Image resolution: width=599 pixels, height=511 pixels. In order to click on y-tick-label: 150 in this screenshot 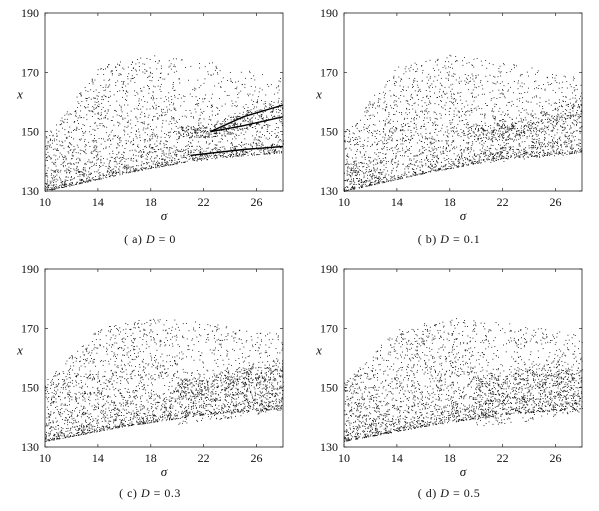, I will do `click(30, 132)`.